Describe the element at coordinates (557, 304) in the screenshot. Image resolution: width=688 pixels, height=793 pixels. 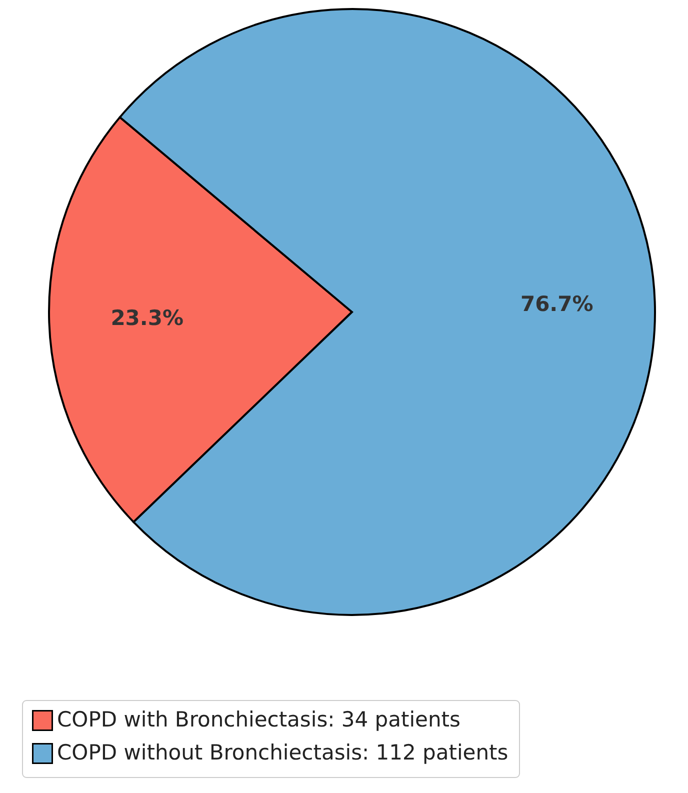
I see `data-label: 76.7%` at that location.